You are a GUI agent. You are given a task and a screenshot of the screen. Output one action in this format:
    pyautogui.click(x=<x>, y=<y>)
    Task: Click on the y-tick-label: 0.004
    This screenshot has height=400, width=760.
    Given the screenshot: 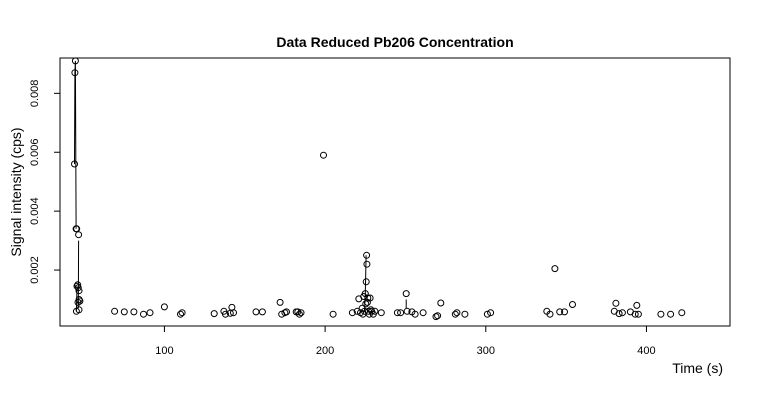 What is the action you would take?
    pyautogui.click(x=35, y=211)
    